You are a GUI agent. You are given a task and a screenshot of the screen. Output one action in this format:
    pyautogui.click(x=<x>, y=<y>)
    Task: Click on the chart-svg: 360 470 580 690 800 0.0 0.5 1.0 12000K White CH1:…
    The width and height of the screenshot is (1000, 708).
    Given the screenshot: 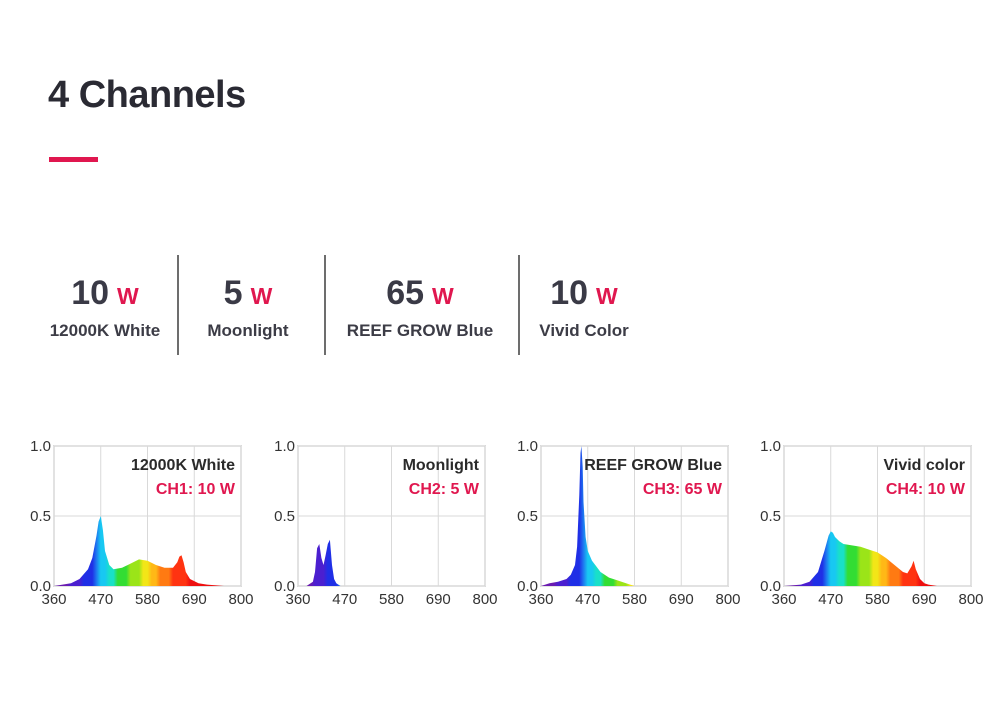 What is the action you would take?
    pyautogui.click(x=141, y=523)
    